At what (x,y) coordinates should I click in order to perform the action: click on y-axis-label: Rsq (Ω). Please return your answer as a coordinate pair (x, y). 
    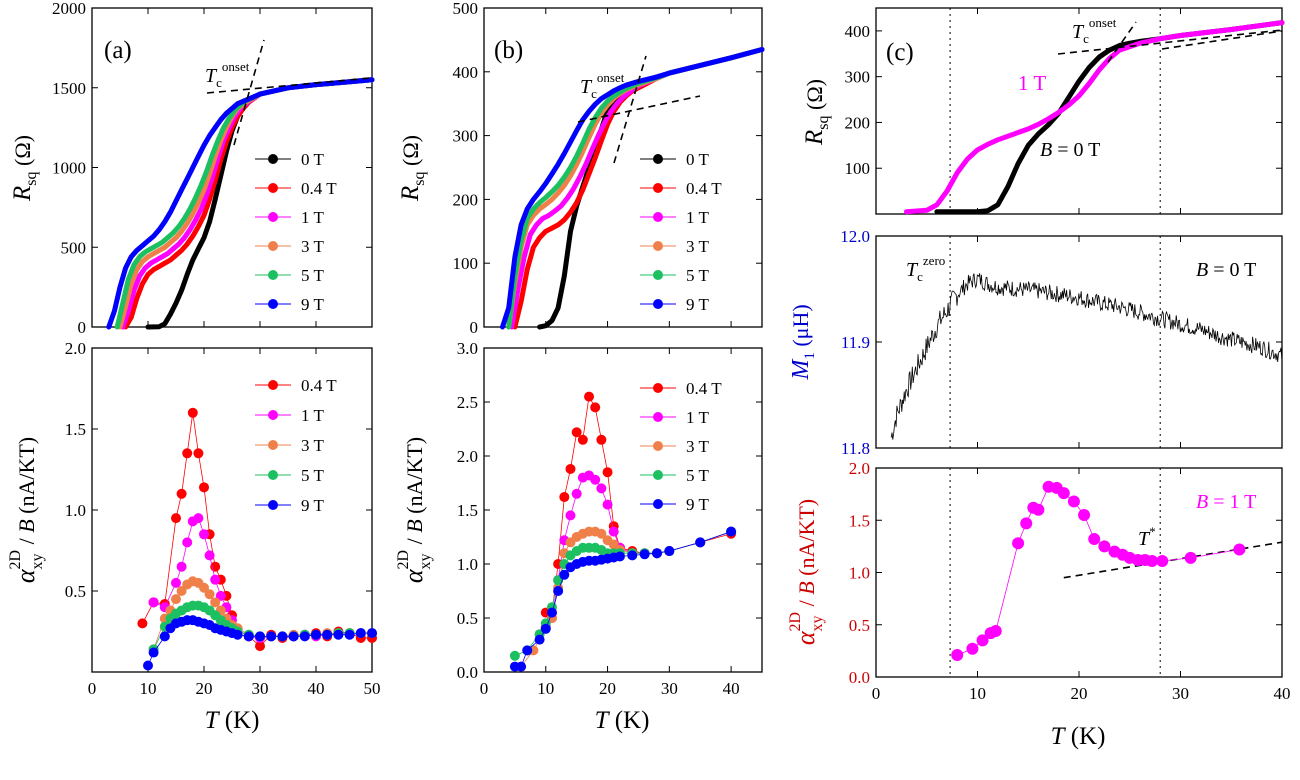
    Looking at the image, I should click on (24, 168).